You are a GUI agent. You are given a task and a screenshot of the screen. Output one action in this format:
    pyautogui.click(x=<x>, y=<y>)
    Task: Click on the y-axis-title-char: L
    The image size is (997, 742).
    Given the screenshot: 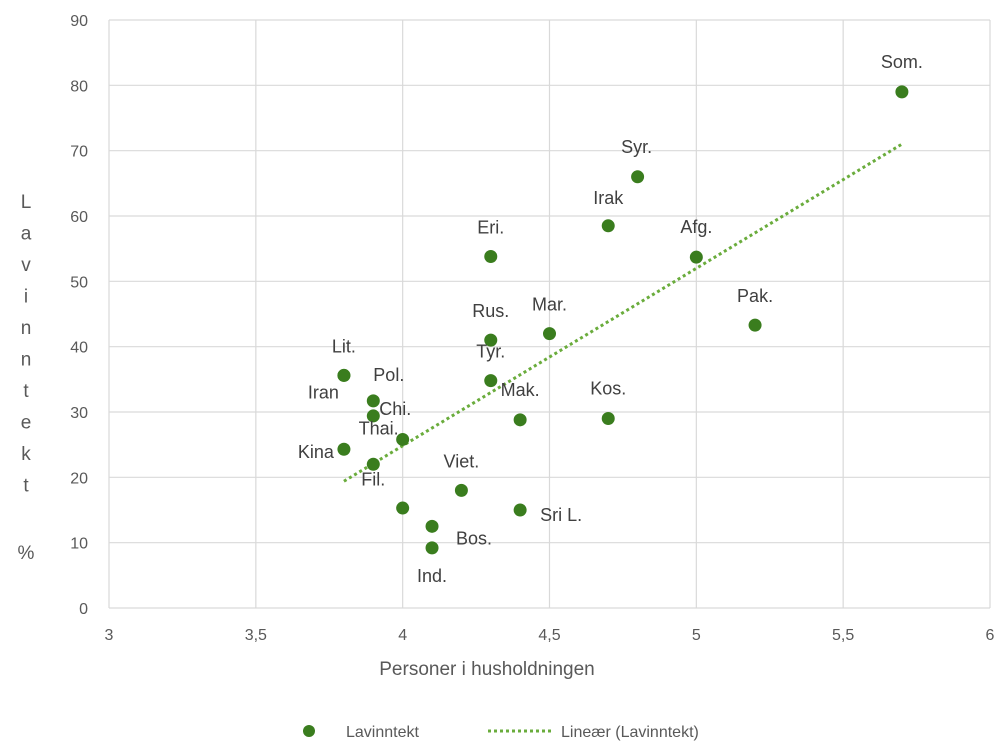 What is the action you would take?
    pyautogui.click(x=26, y=202)
    